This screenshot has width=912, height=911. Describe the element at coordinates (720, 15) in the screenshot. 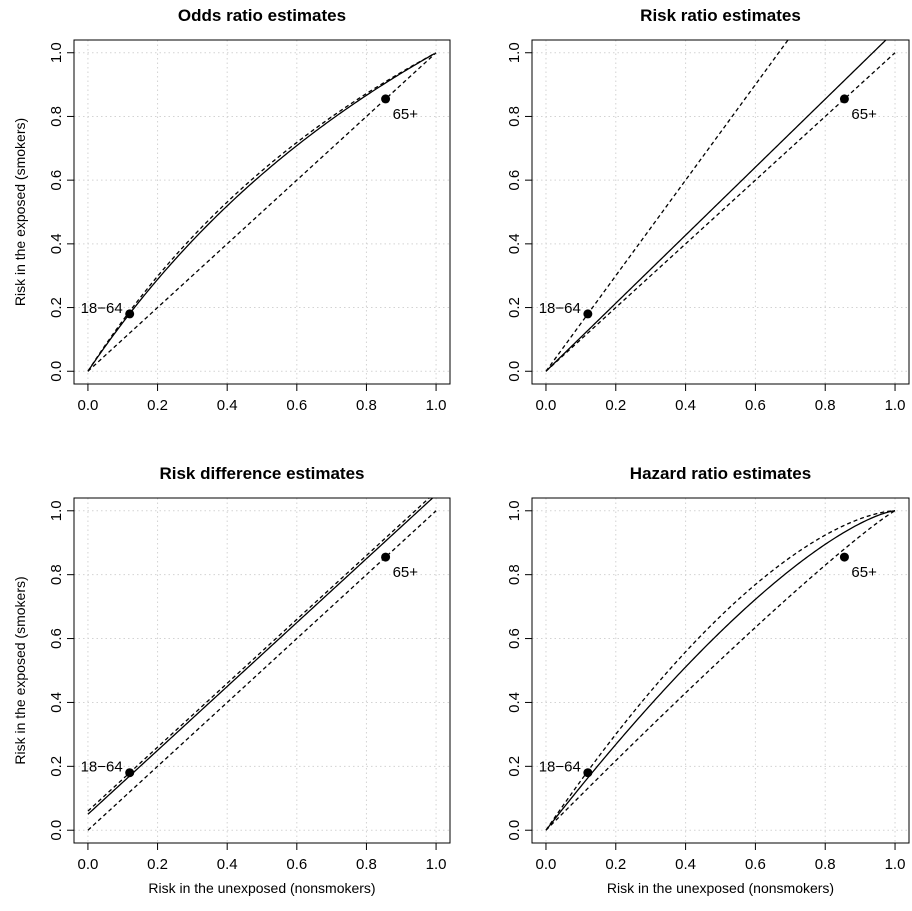

I see `chart-title: Risk ratio estimates` at that location.